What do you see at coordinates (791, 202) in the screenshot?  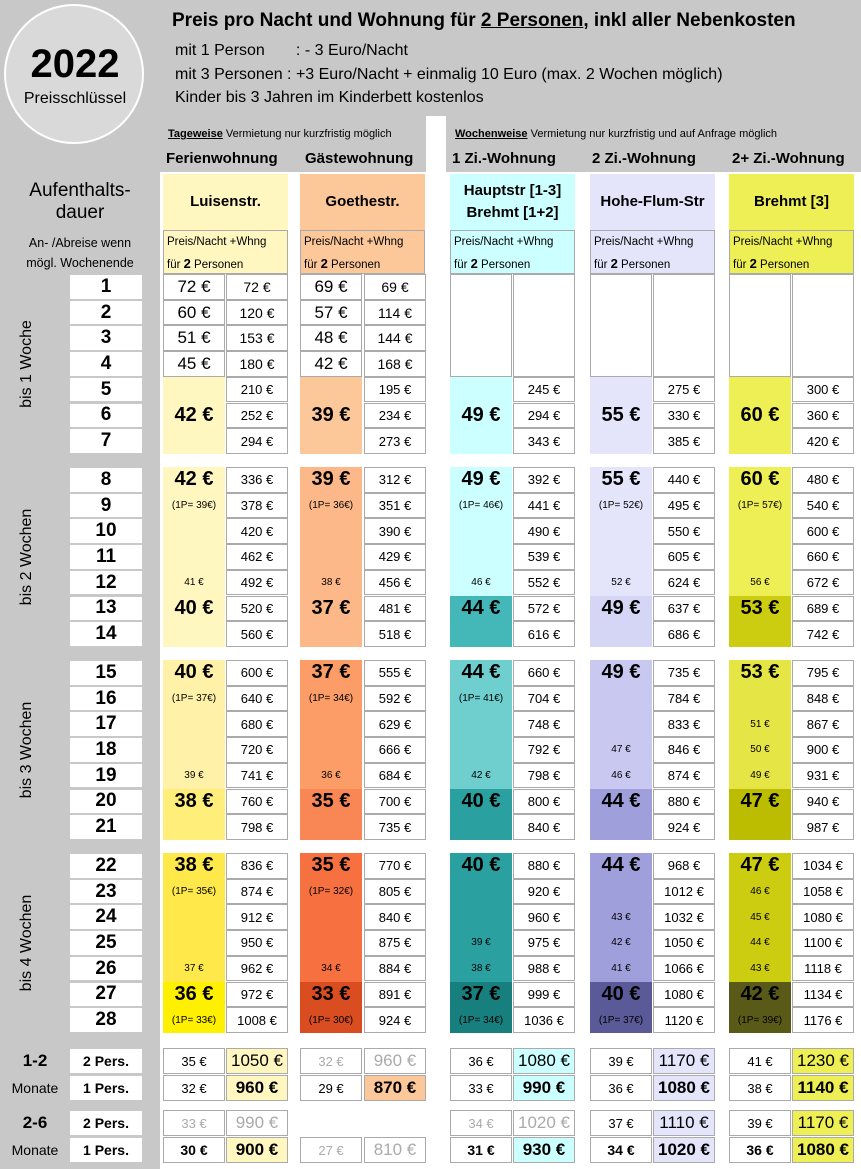 I see `apt-name-4: Brehmt [3]` at bounding box center [791, 202].